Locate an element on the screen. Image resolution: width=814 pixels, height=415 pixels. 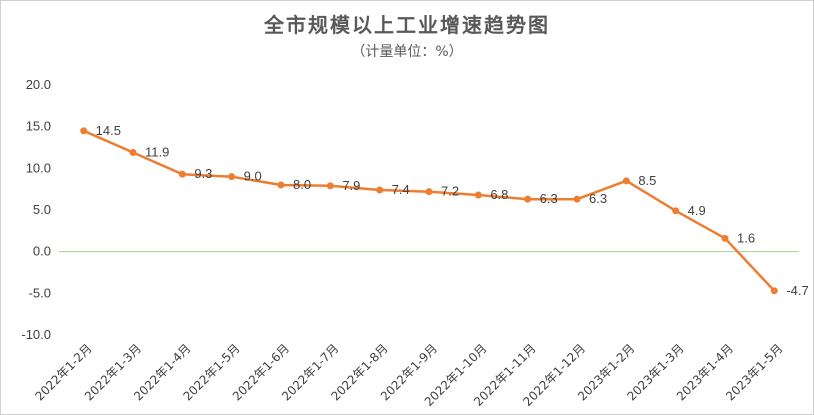
data-label: 9.3 is located at coordinates (203, 173).